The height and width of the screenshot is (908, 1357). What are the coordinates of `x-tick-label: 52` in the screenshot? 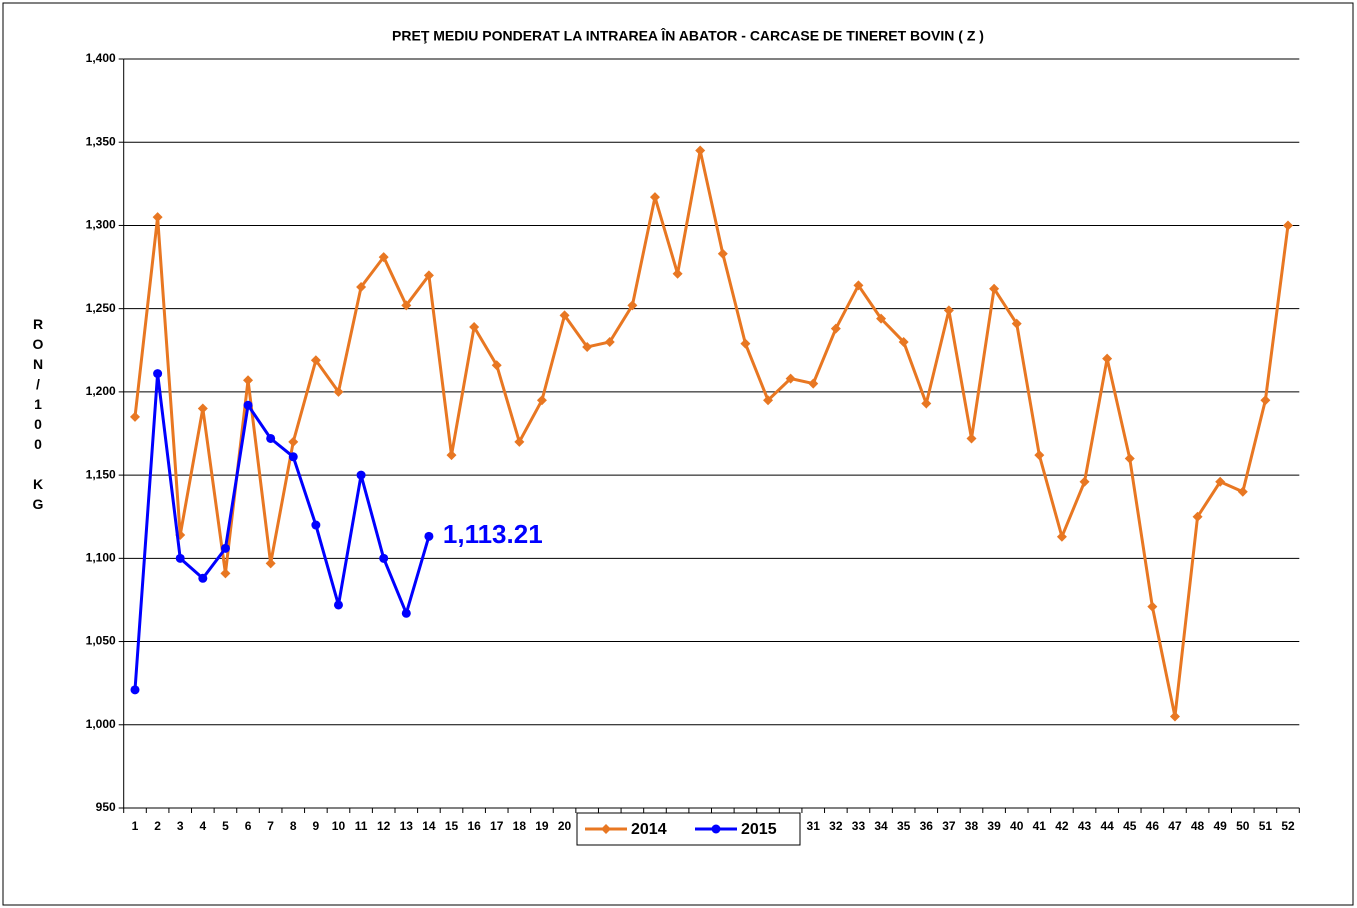 It's located at (1288, 826).